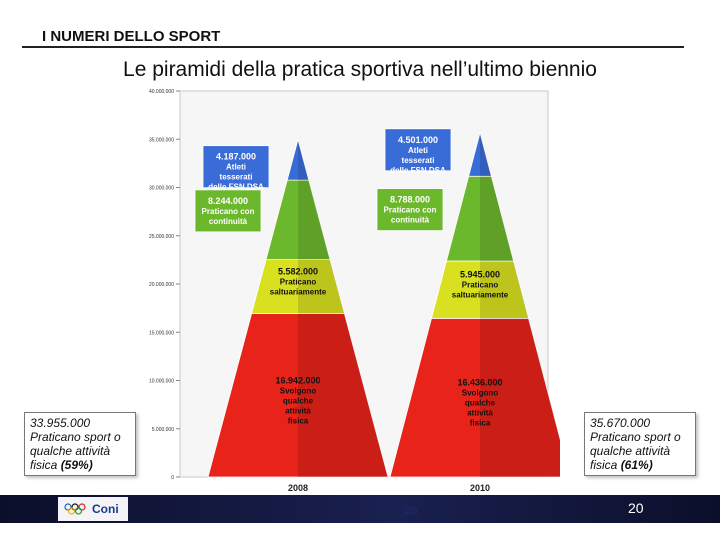 The width and height of the screenshot is (720, 540). Describe the element at coordinates (298, 390) in the screenshot. I see `layer-label-2008-svolgono-qualche-attivit-fisica: Svolgono` at that location.